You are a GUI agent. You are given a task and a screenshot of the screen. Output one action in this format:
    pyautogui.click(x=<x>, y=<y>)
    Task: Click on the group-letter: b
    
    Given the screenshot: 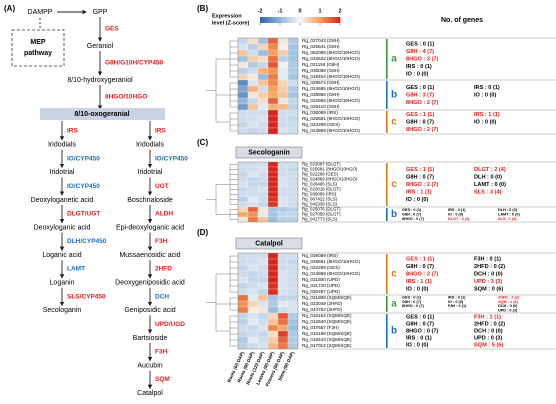 What is the action you would take?
    pyautogui.click(x=394, y=95)
    